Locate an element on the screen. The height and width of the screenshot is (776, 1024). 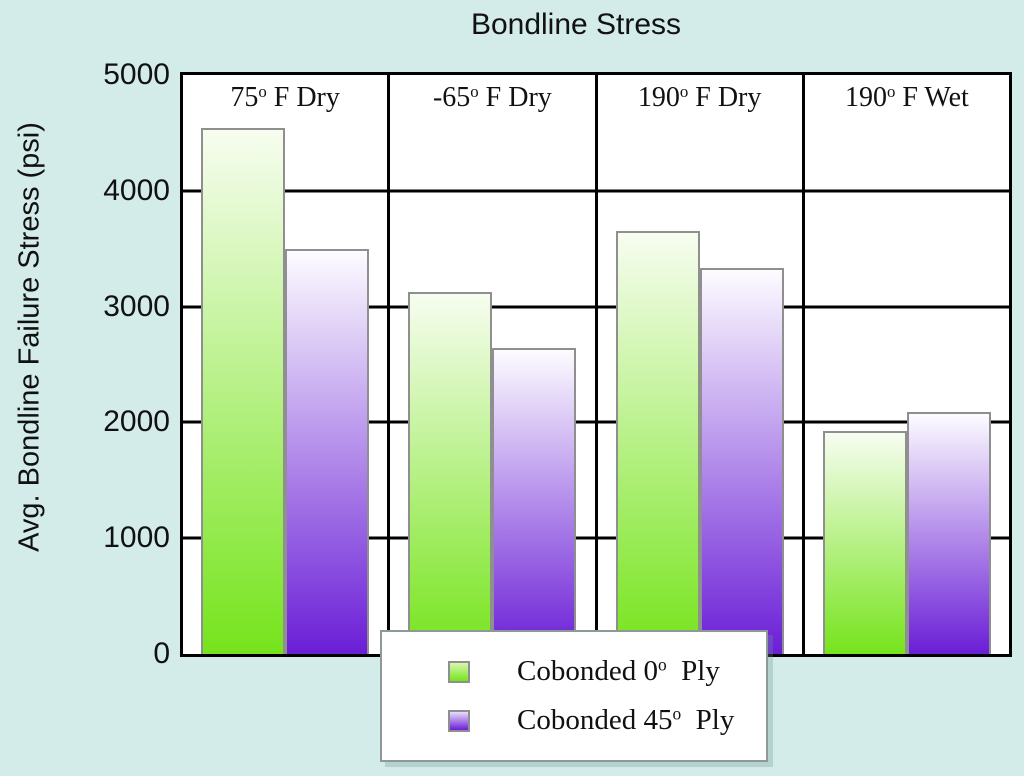
legend-item-cobonded-45-ply: Cobonded 45o Ply is located at coordinates (607, 720).